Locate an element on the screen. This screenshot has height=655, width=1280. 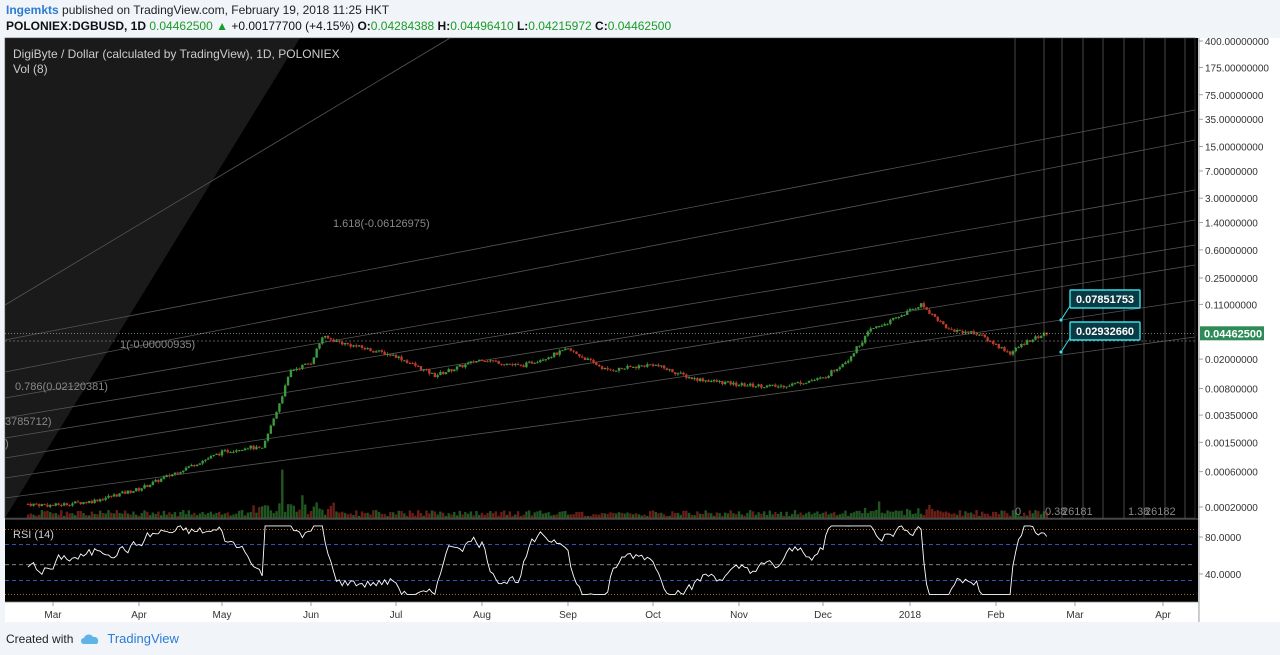
price-tick-label: 15.00000000 is located at coordinates (1234, 147).